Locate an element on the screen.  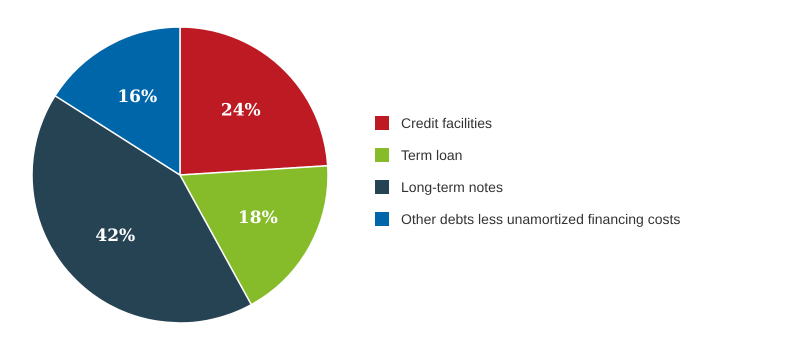
data-label: 24% is located at coordinates (240, 110).